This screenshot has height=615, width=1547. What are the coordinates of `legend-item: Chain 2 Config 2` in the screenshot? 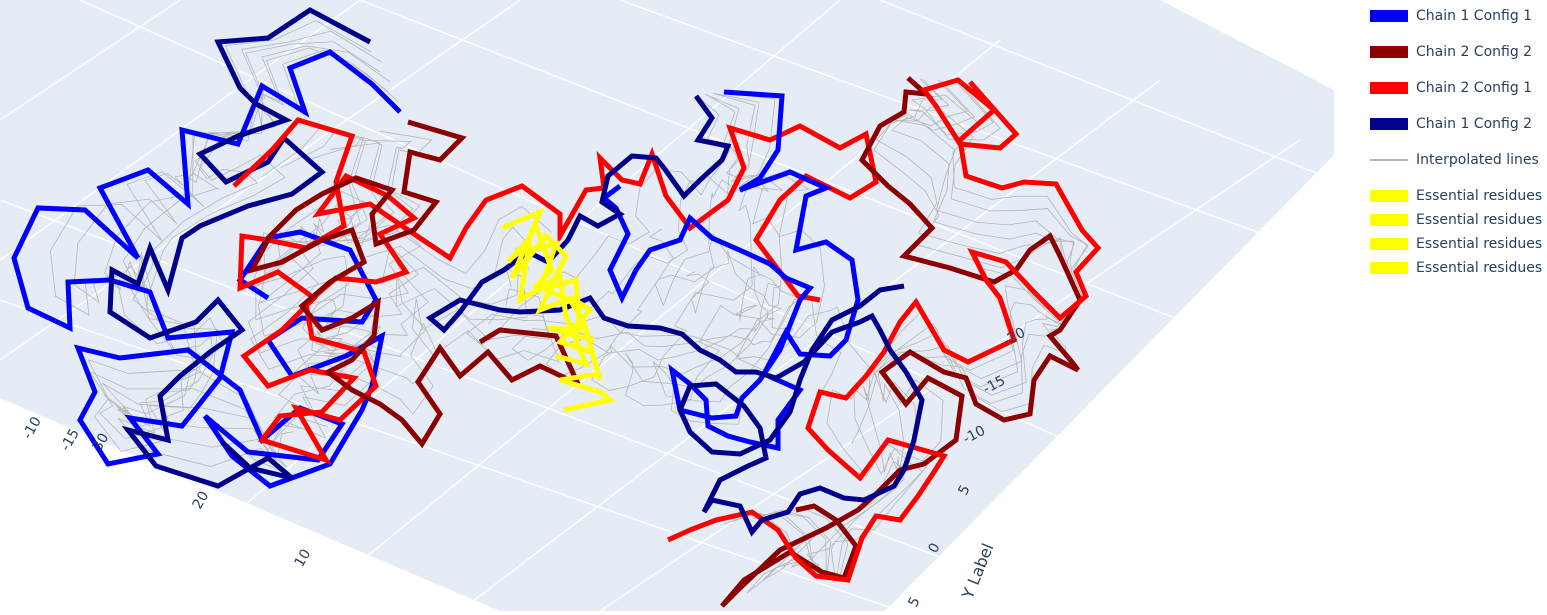 It's located at (1456, 52).